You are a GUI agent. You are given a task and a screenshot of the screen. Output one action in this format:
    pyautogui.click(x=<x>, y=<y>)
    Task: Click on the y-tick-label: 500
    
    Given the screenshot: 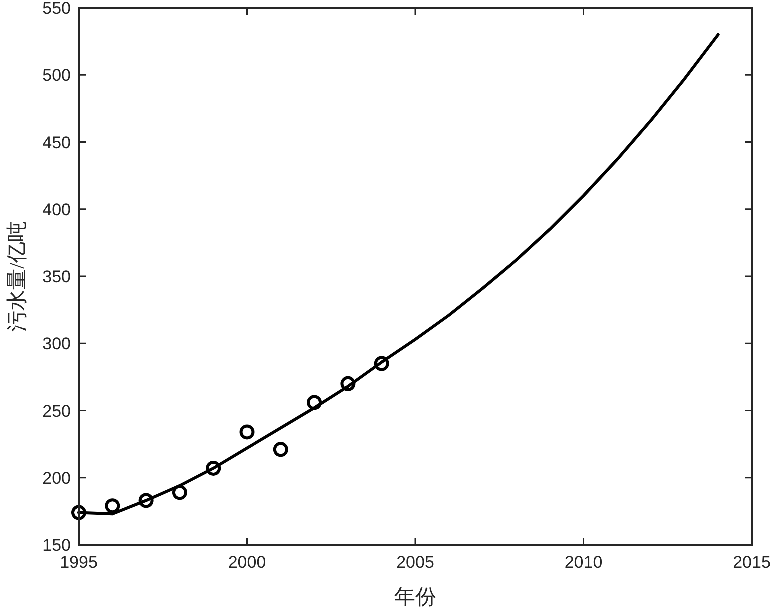 What is the action you would take?
    pyautogui.click(x=56, y=76)
    